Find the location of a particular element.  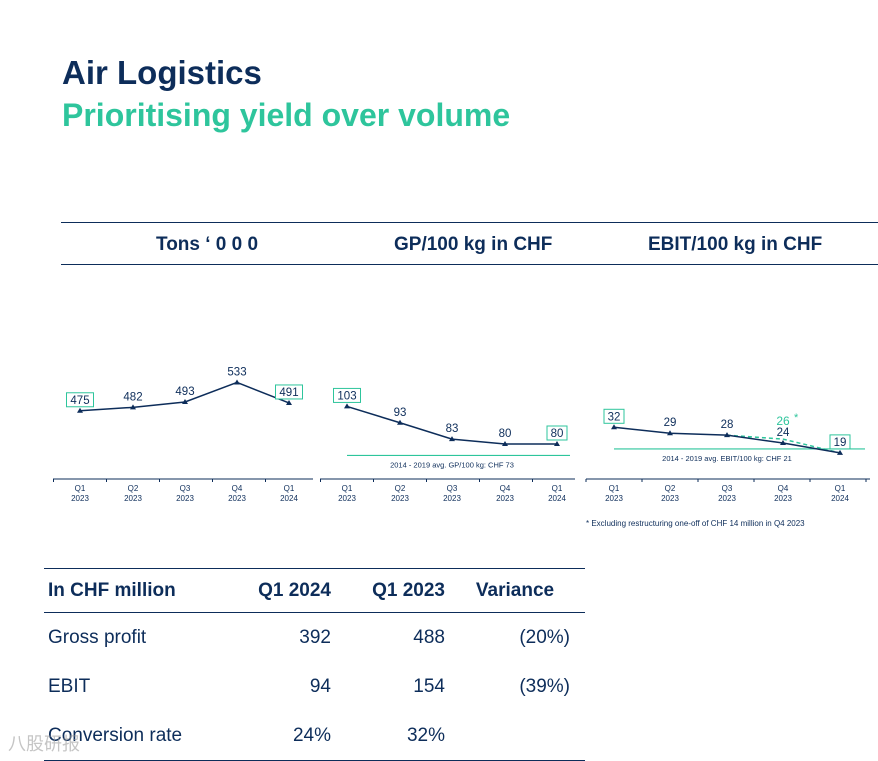

table-cell is located at coordinates (515, 736).